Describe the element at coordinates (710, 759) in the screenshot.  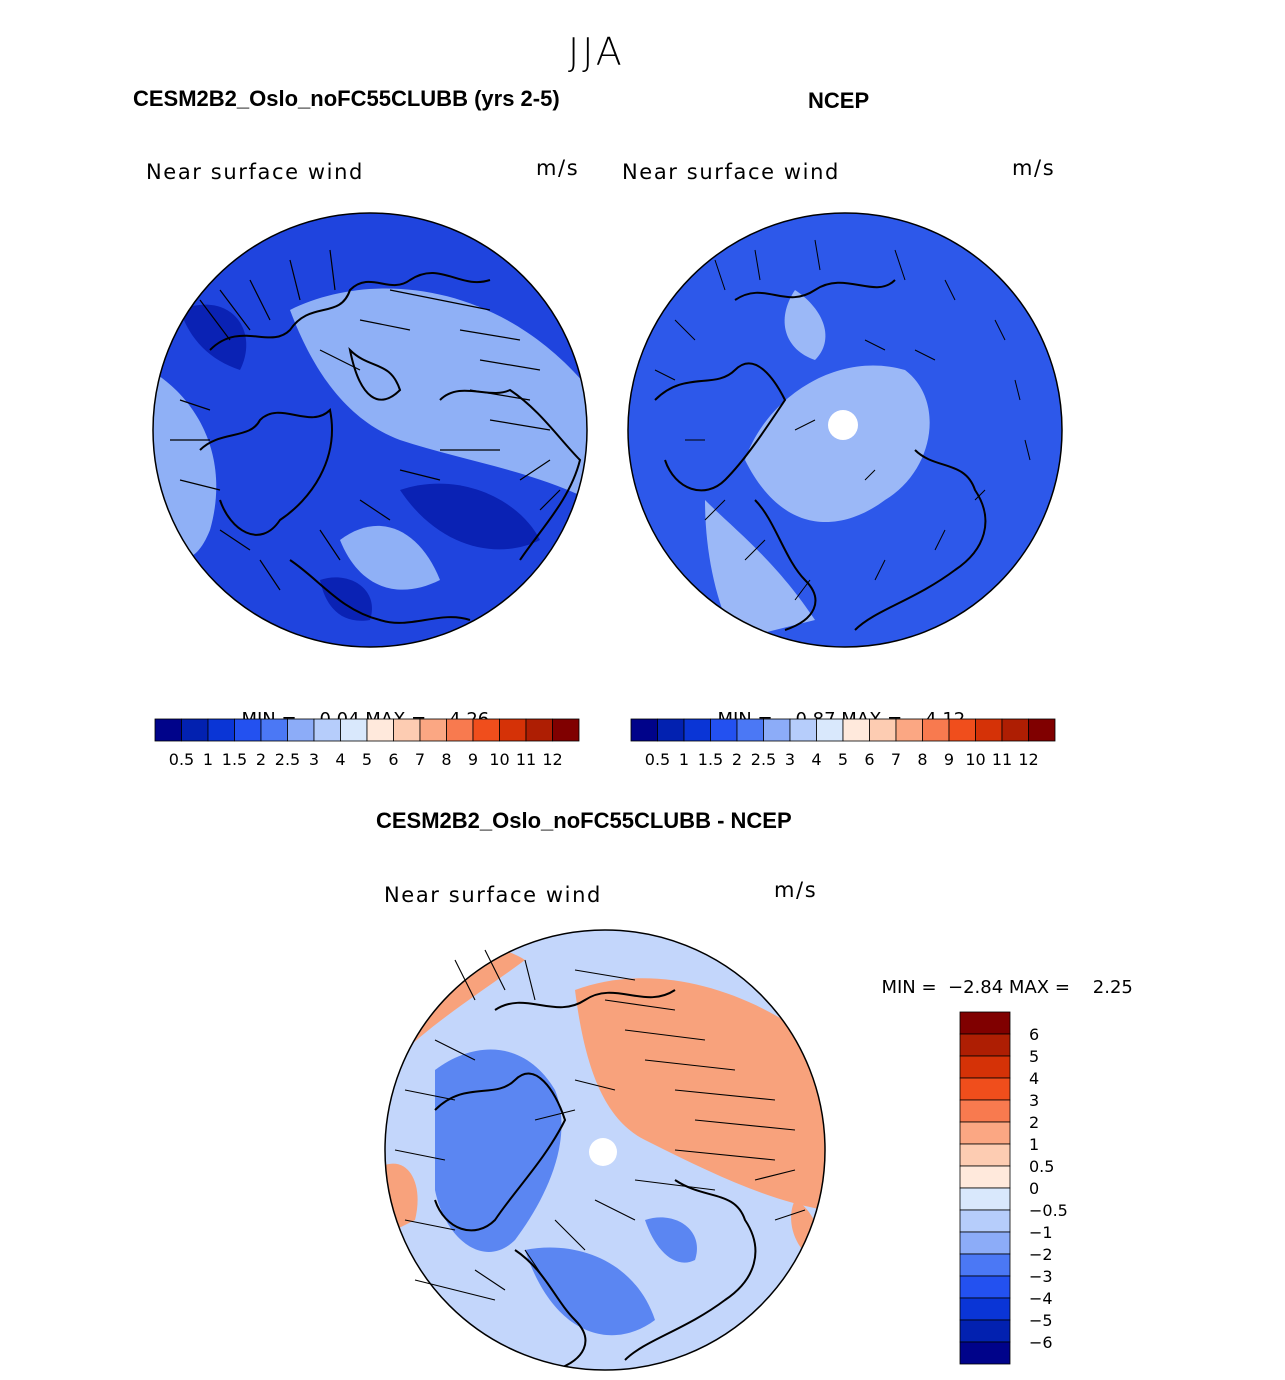
I see `ncep-colorbar-tick-label: 1.5` at that location.